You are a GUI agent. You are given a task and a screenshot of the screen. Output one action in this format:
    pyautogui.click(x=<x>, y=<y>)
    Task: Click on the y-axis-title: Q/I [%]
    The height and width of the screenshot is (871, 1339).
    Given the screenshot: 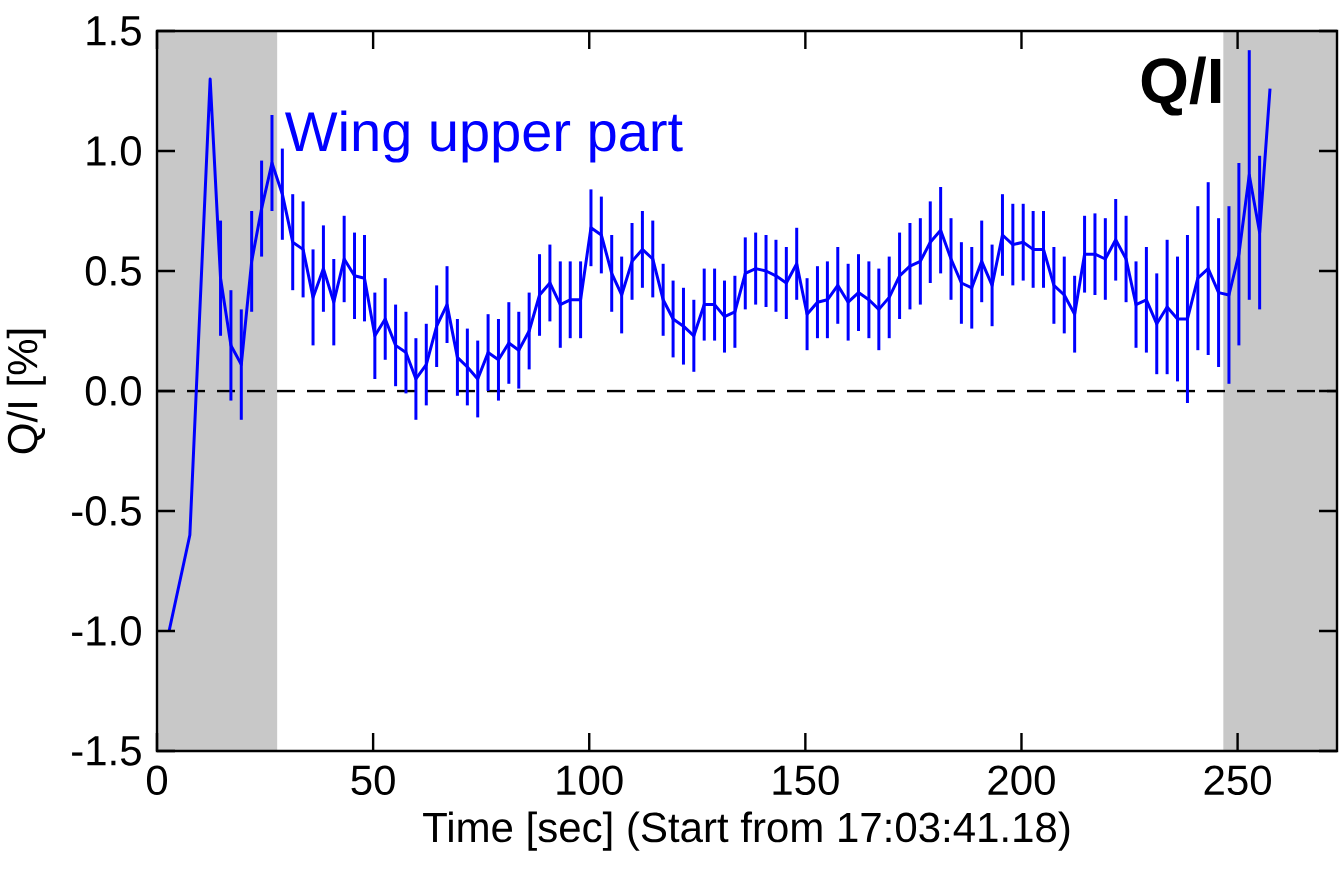 What is the action you would take?
    pyautogui.click(x=26, y=391)
    